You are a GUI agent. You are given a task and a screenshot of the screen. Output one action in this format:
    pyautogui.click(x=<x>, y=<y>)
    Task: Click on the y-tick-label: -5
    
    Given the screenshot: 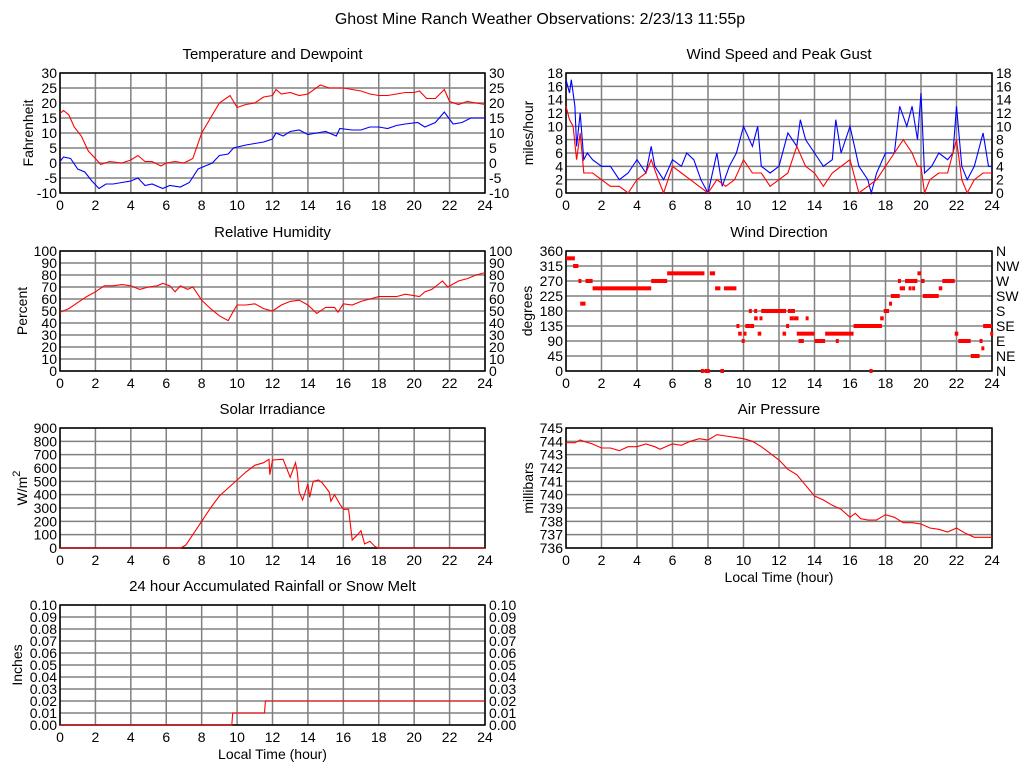 What is the action you would take?
    pyautogui.click(x=51, y=178)
    